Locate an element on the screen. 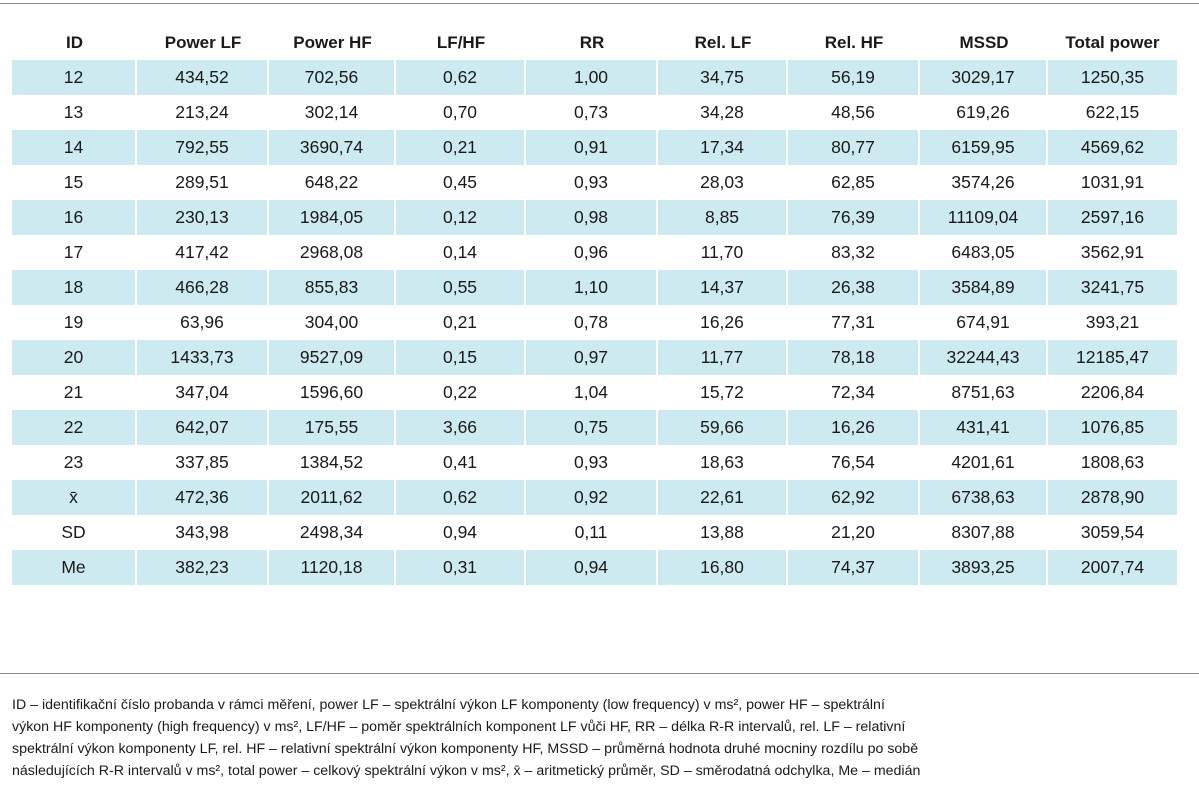 The height and width of the screenshot is (800, 1199). table-cell-mssd: 11109,04 is located at coordinates (984, 217).